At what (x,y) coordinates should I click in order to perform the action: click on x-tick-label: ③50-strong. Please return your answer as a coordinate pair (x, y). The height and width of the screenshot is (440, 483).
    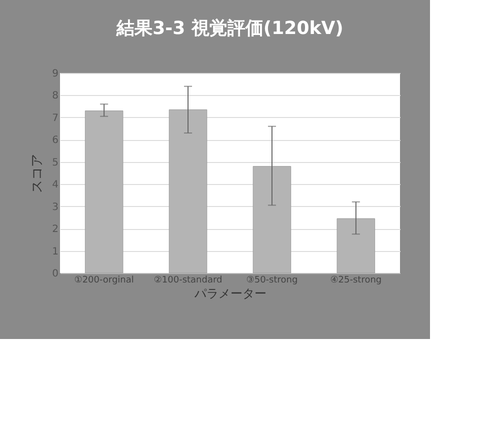
    Looking at the image, I should click on (272, 281).